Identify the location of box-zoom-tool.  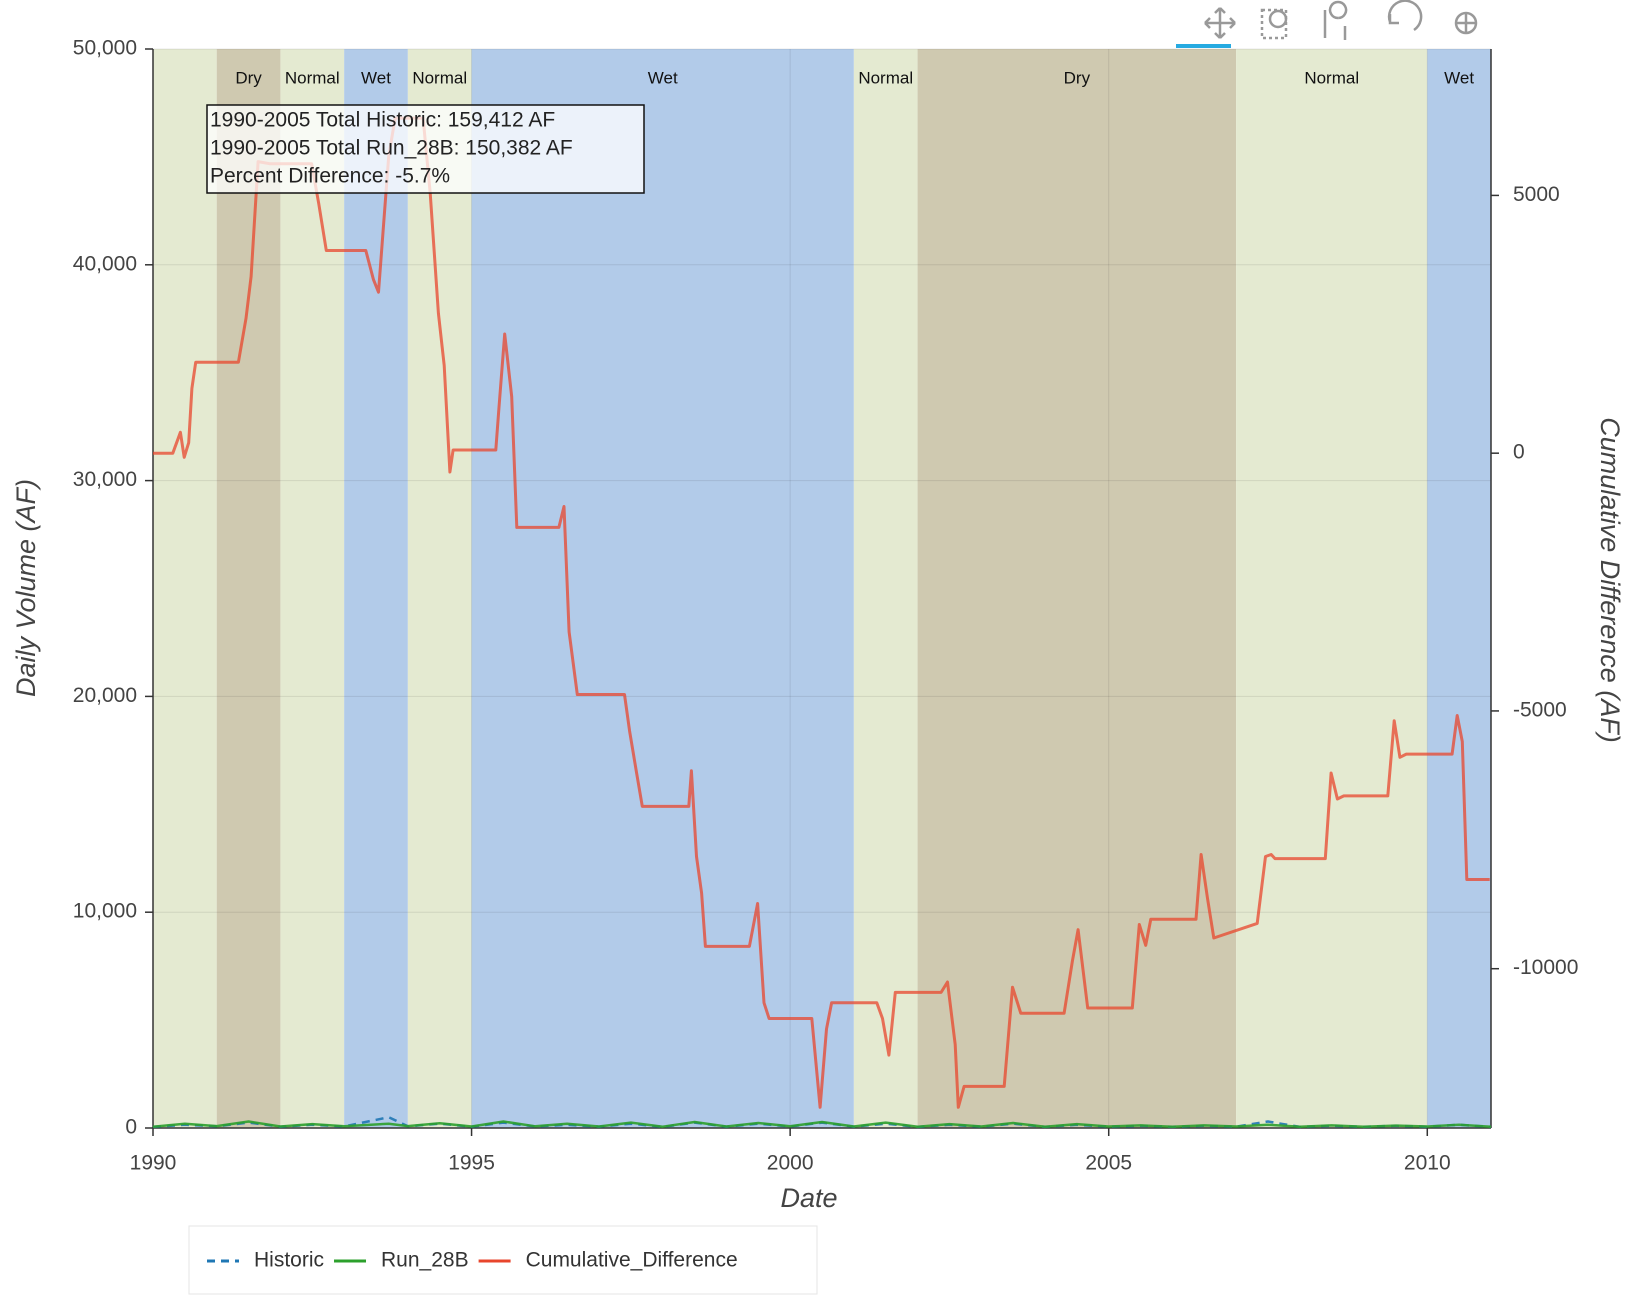
(1274, 24).